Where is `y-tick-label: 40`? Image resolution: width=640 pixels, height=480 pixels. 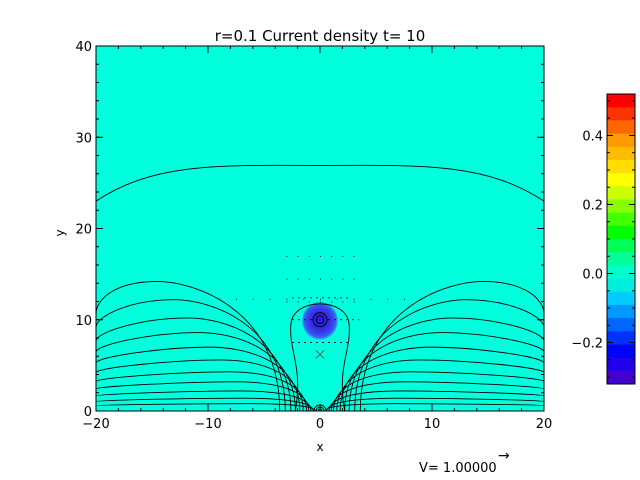
y-tick-label: 40 is located at coordinates (83, 47).